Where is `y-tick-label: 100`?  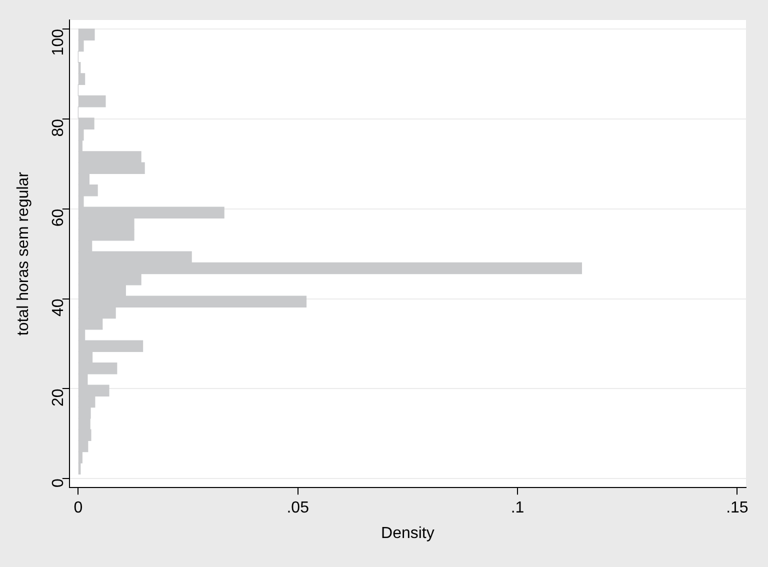 y-tick-label: 100 is located at coordinates (58, 42).